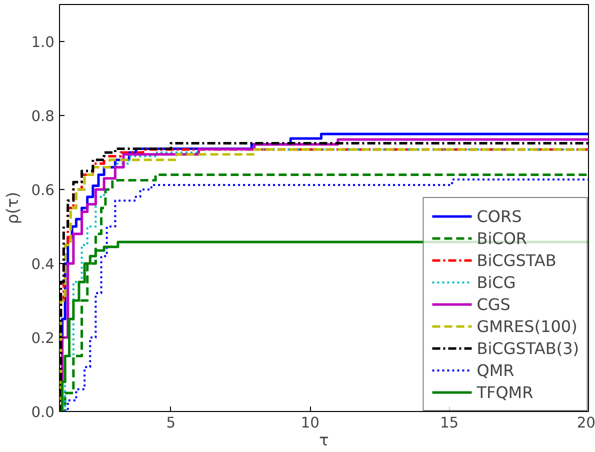 This screenshot has width=595, height=452. What do you see at coordinates (43, 190) in the screenshot?
I see `y-tick-label: 0.6` at bounding box center [43, 190].